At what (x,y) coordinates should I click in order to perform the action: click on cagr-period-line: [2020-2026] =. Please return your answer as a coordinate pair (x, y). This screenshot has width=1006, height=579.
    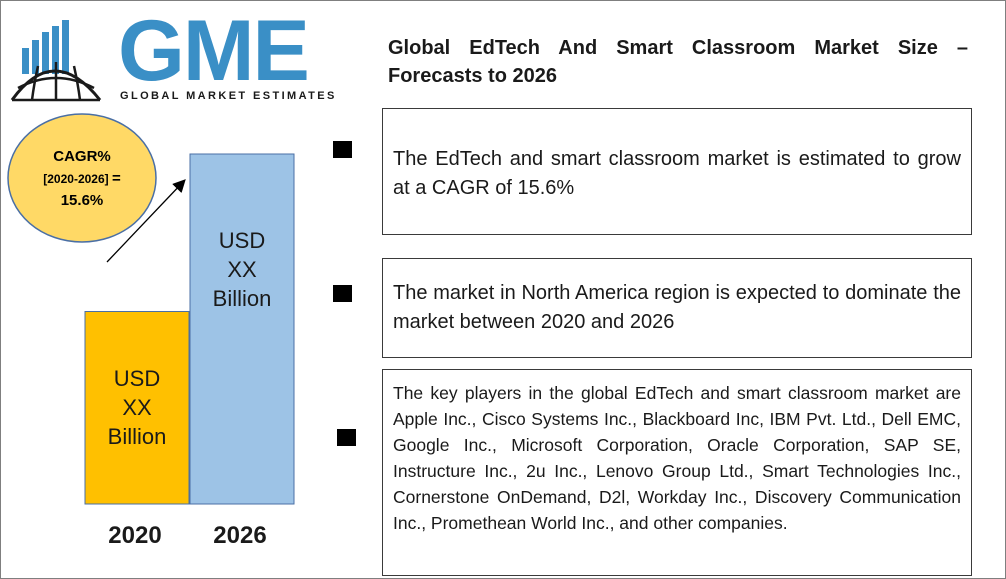
    Looking at the image, I should click on (82, 179).